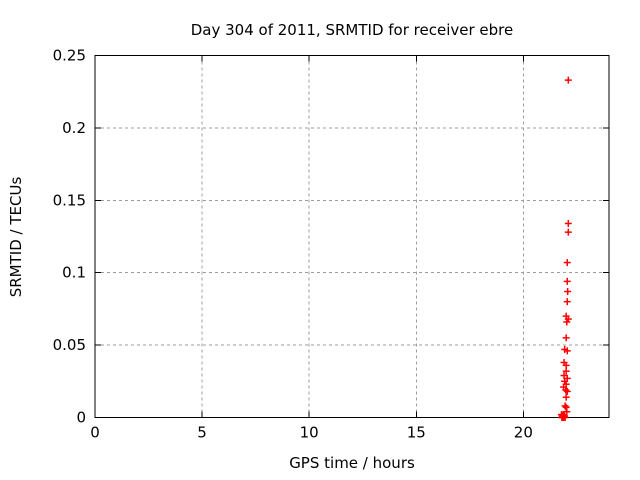 The image size is (640, 480). I want to click on y-tick-label: 0.2, so click(74, 128).